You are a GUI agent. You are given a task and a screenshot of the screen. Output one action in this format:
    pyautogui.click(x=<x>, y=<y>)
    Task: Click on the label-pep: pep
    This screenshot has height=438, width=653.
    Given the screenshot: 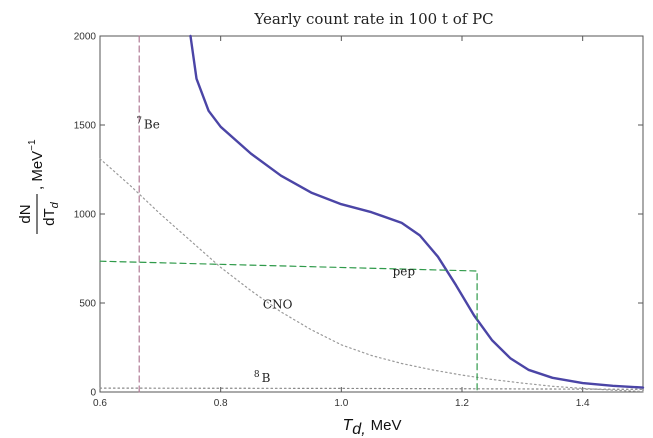 What is the action you would take?
    pyautogui.click(x=404, y=271)
    